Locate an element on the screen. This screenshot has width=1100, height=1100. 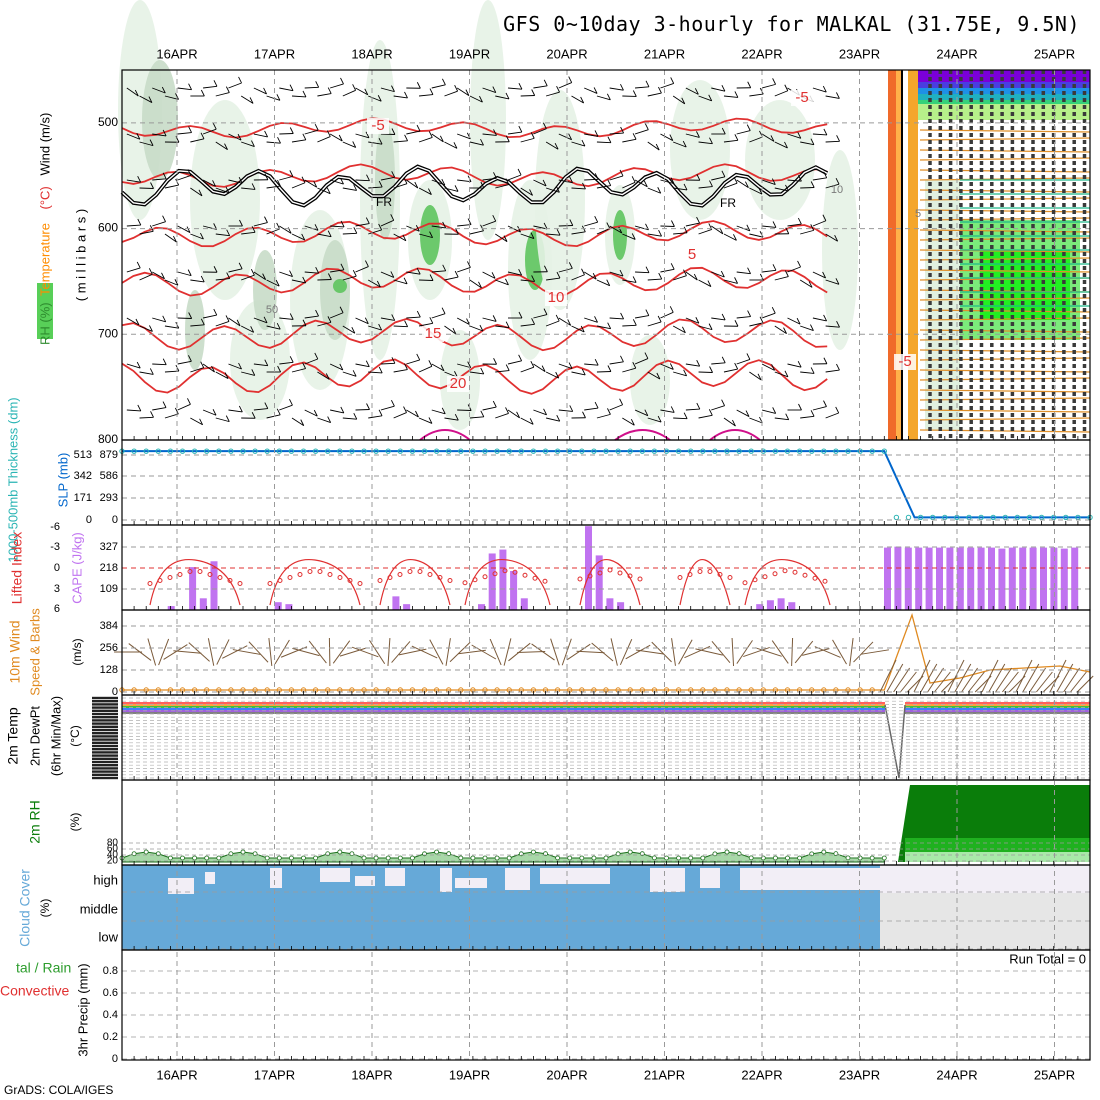
li-line is located at coordinates (610, 582).